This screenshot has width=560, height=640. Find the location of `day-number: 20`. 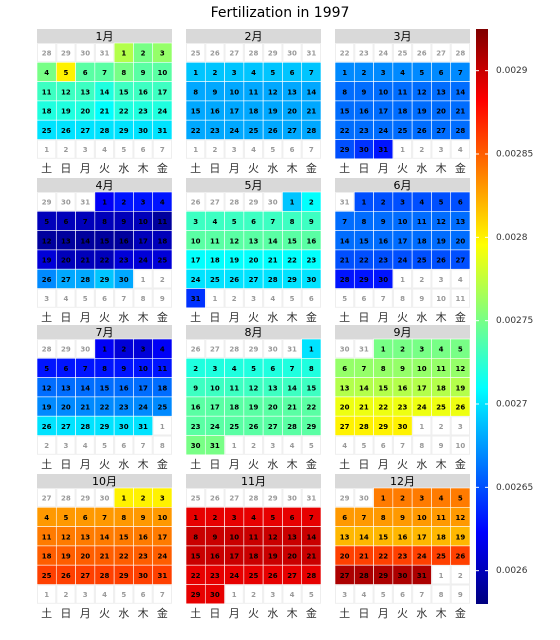

day-number: 20 is located at coordinates (85, 557).